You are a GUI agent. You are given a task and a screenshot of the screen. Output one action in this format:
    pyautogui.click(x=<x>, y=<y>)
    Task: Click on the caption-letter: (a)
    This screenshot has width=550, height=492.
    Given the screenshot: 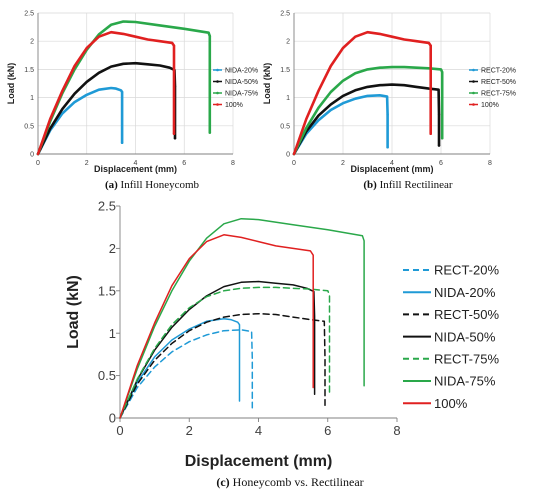 What is the action you would take?
    pyautogui.click(x=111, y=185)
    